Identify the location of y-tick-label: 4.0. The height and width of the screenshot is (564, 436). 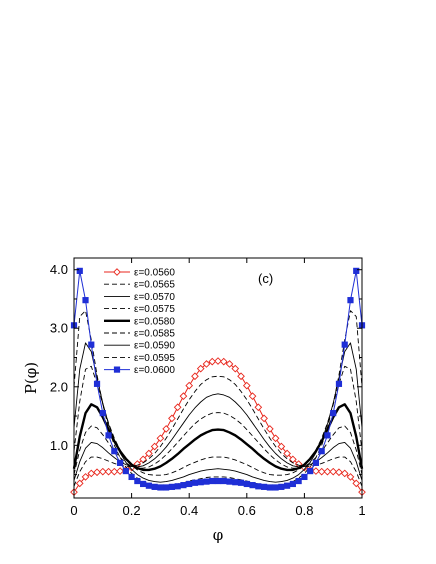
(59, 269).